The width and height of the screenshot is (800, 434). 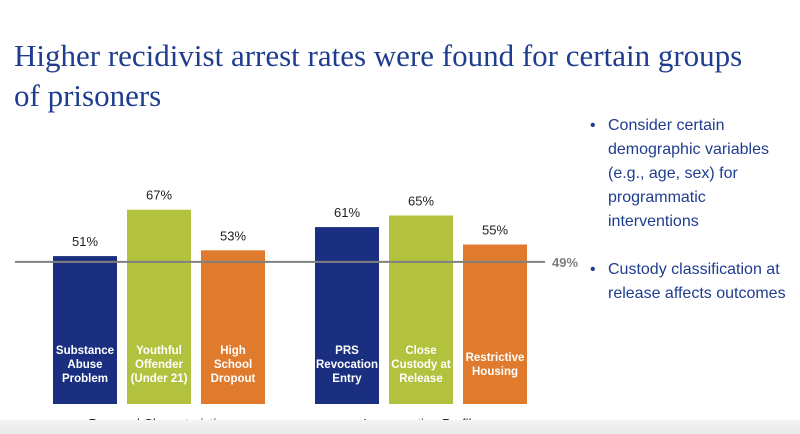 I want to click on bar-label: PRS, so click(x=347, y=351).